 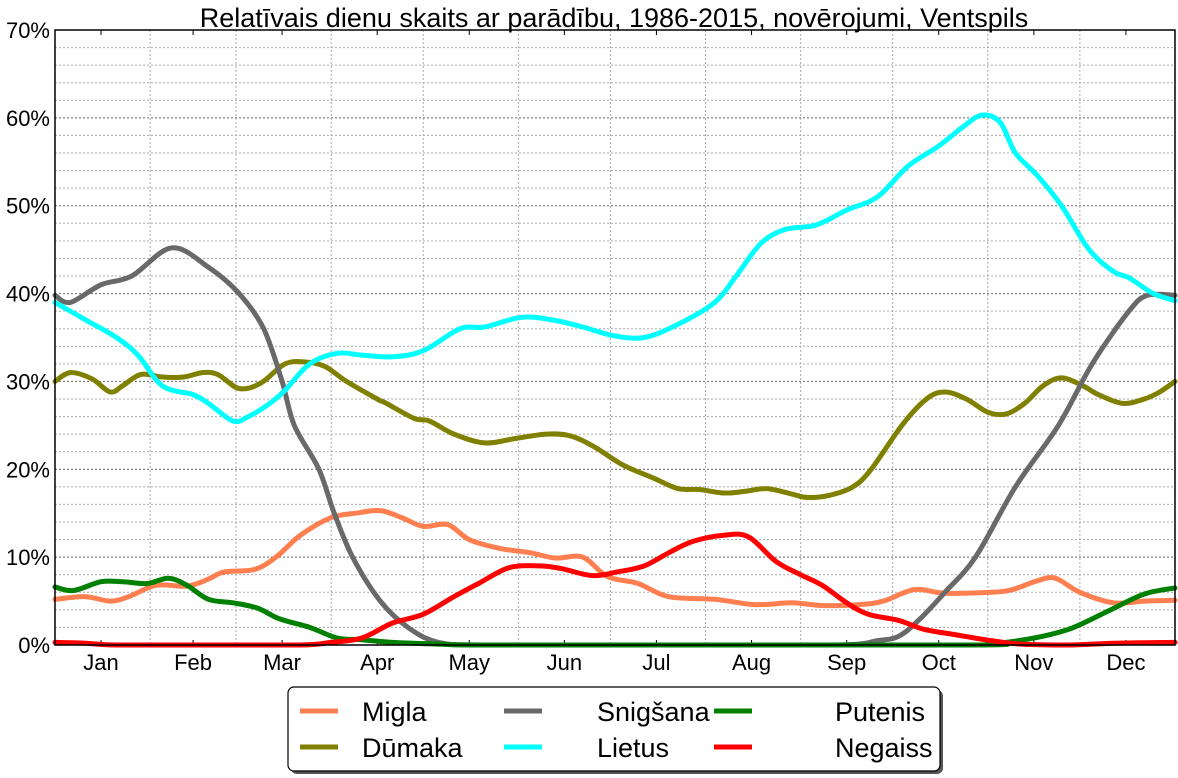 I want to click on y-axis: 0% 10% 20% 30% 40% 50% 60% 70%, so click(x=28, y=338).